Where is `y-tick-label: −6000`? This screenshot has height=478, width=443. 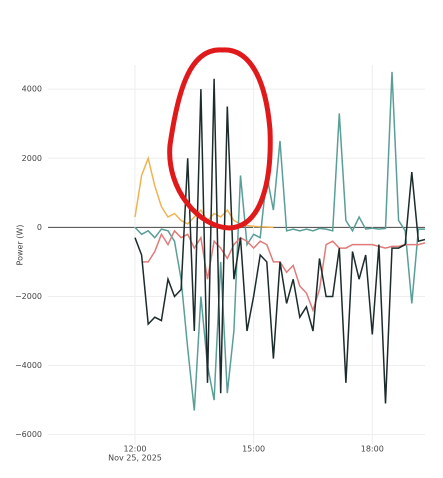
y-tick-label: −6000 is located at coordinates (28, 434).